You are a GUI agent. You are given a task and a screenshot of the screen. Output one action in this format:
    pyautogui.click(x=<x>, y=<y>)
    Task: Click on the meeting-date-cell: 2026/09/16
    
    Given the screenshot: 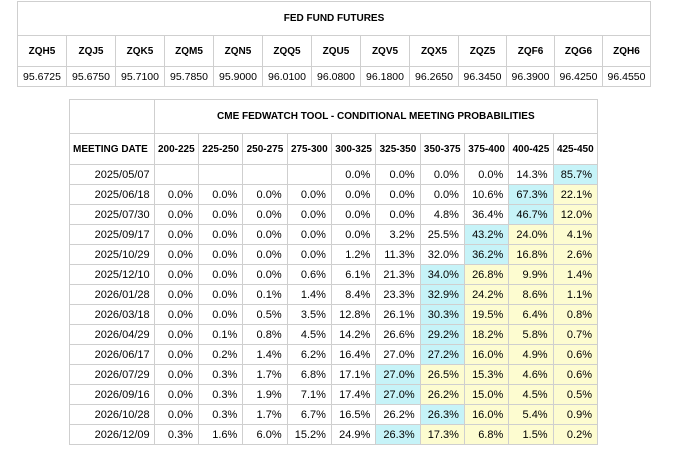 What is the action you would take?
    pyautogui.click(x=112, y=394)
    